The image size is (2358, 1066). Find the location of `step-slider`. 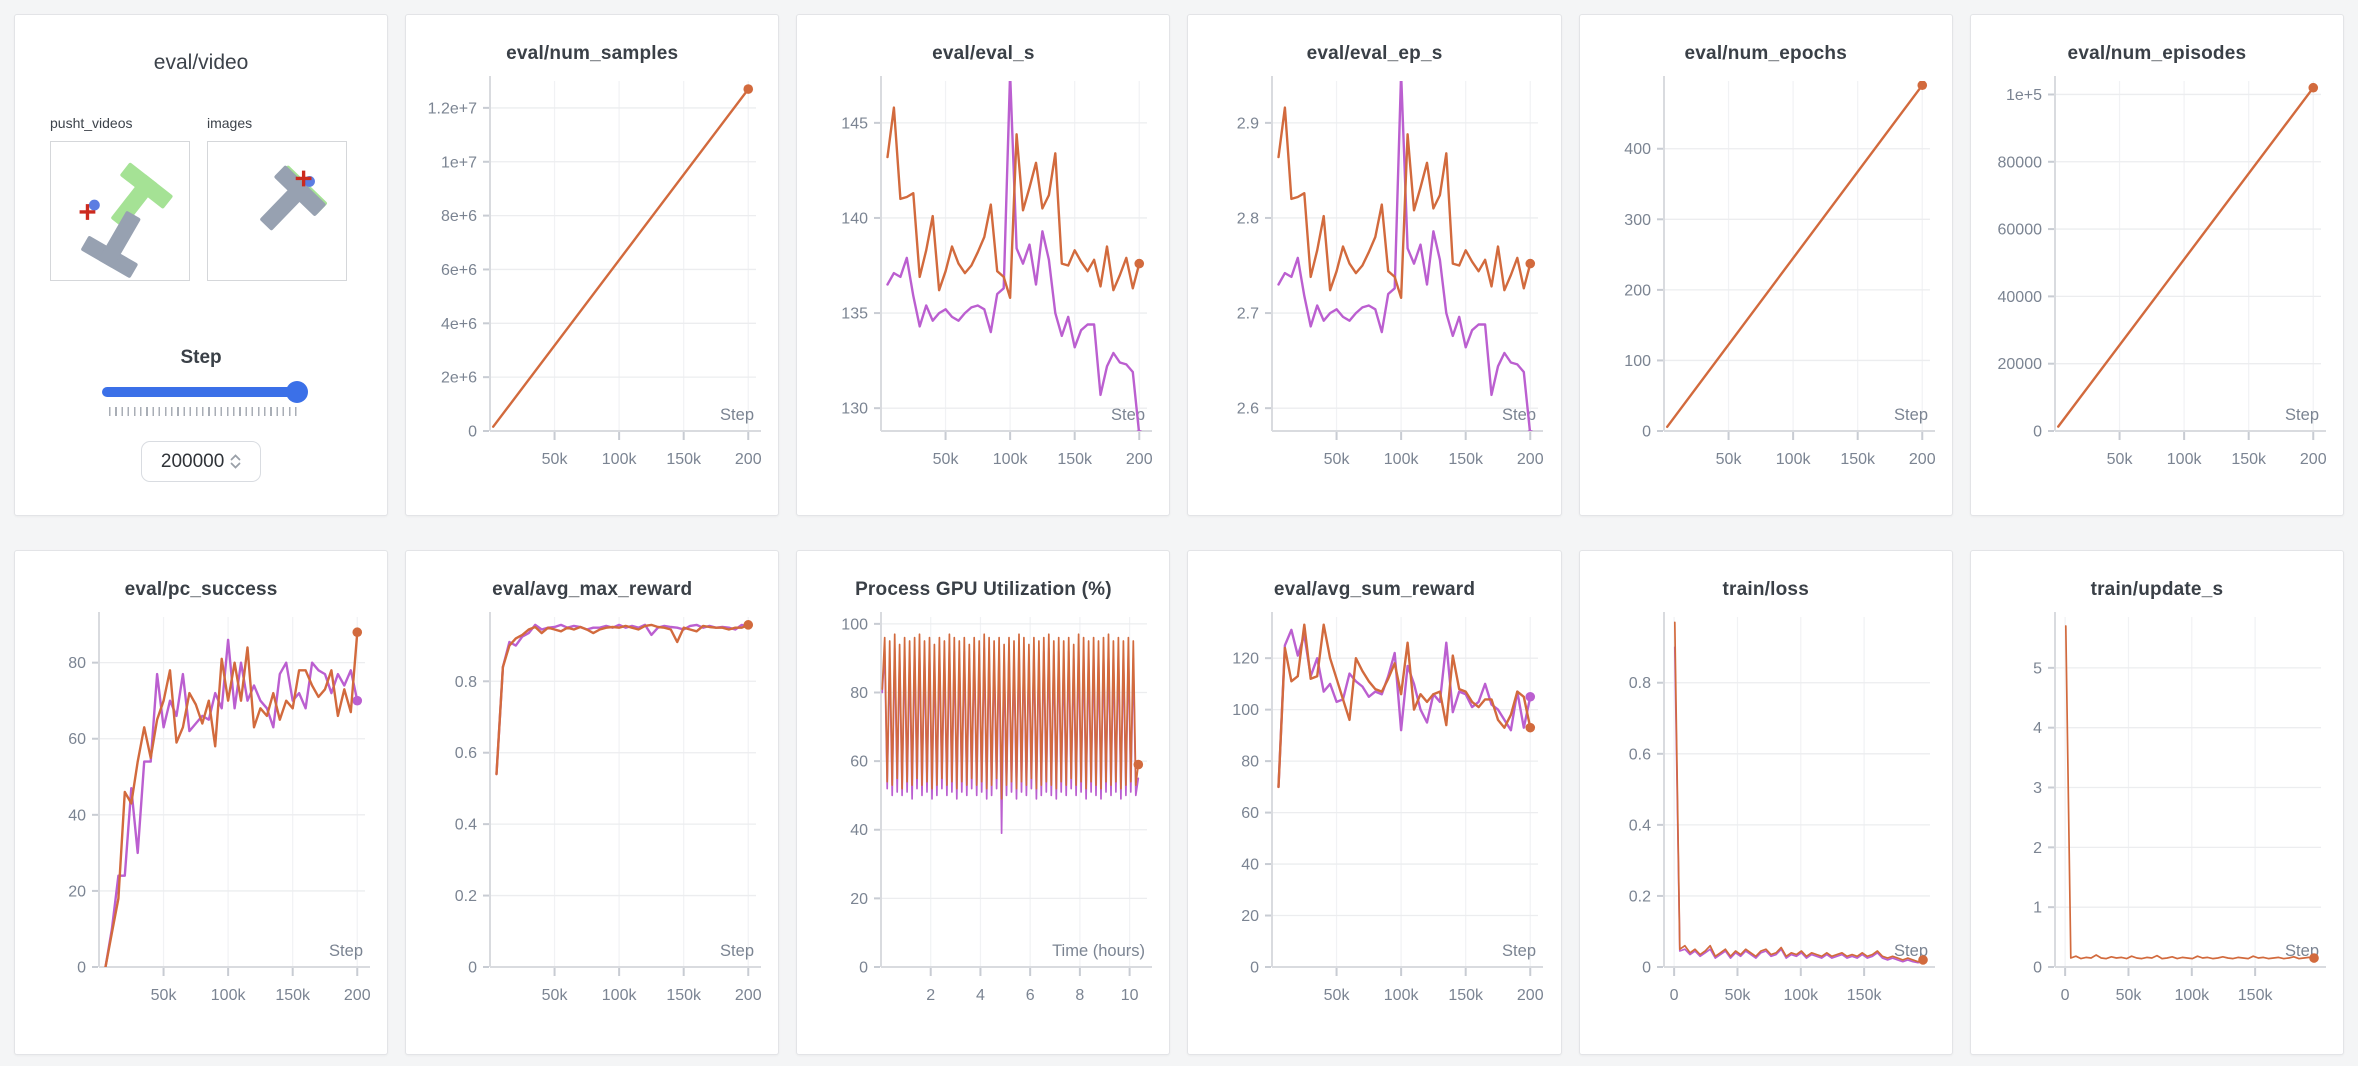

step-slider is located at coordinates (205, 392).